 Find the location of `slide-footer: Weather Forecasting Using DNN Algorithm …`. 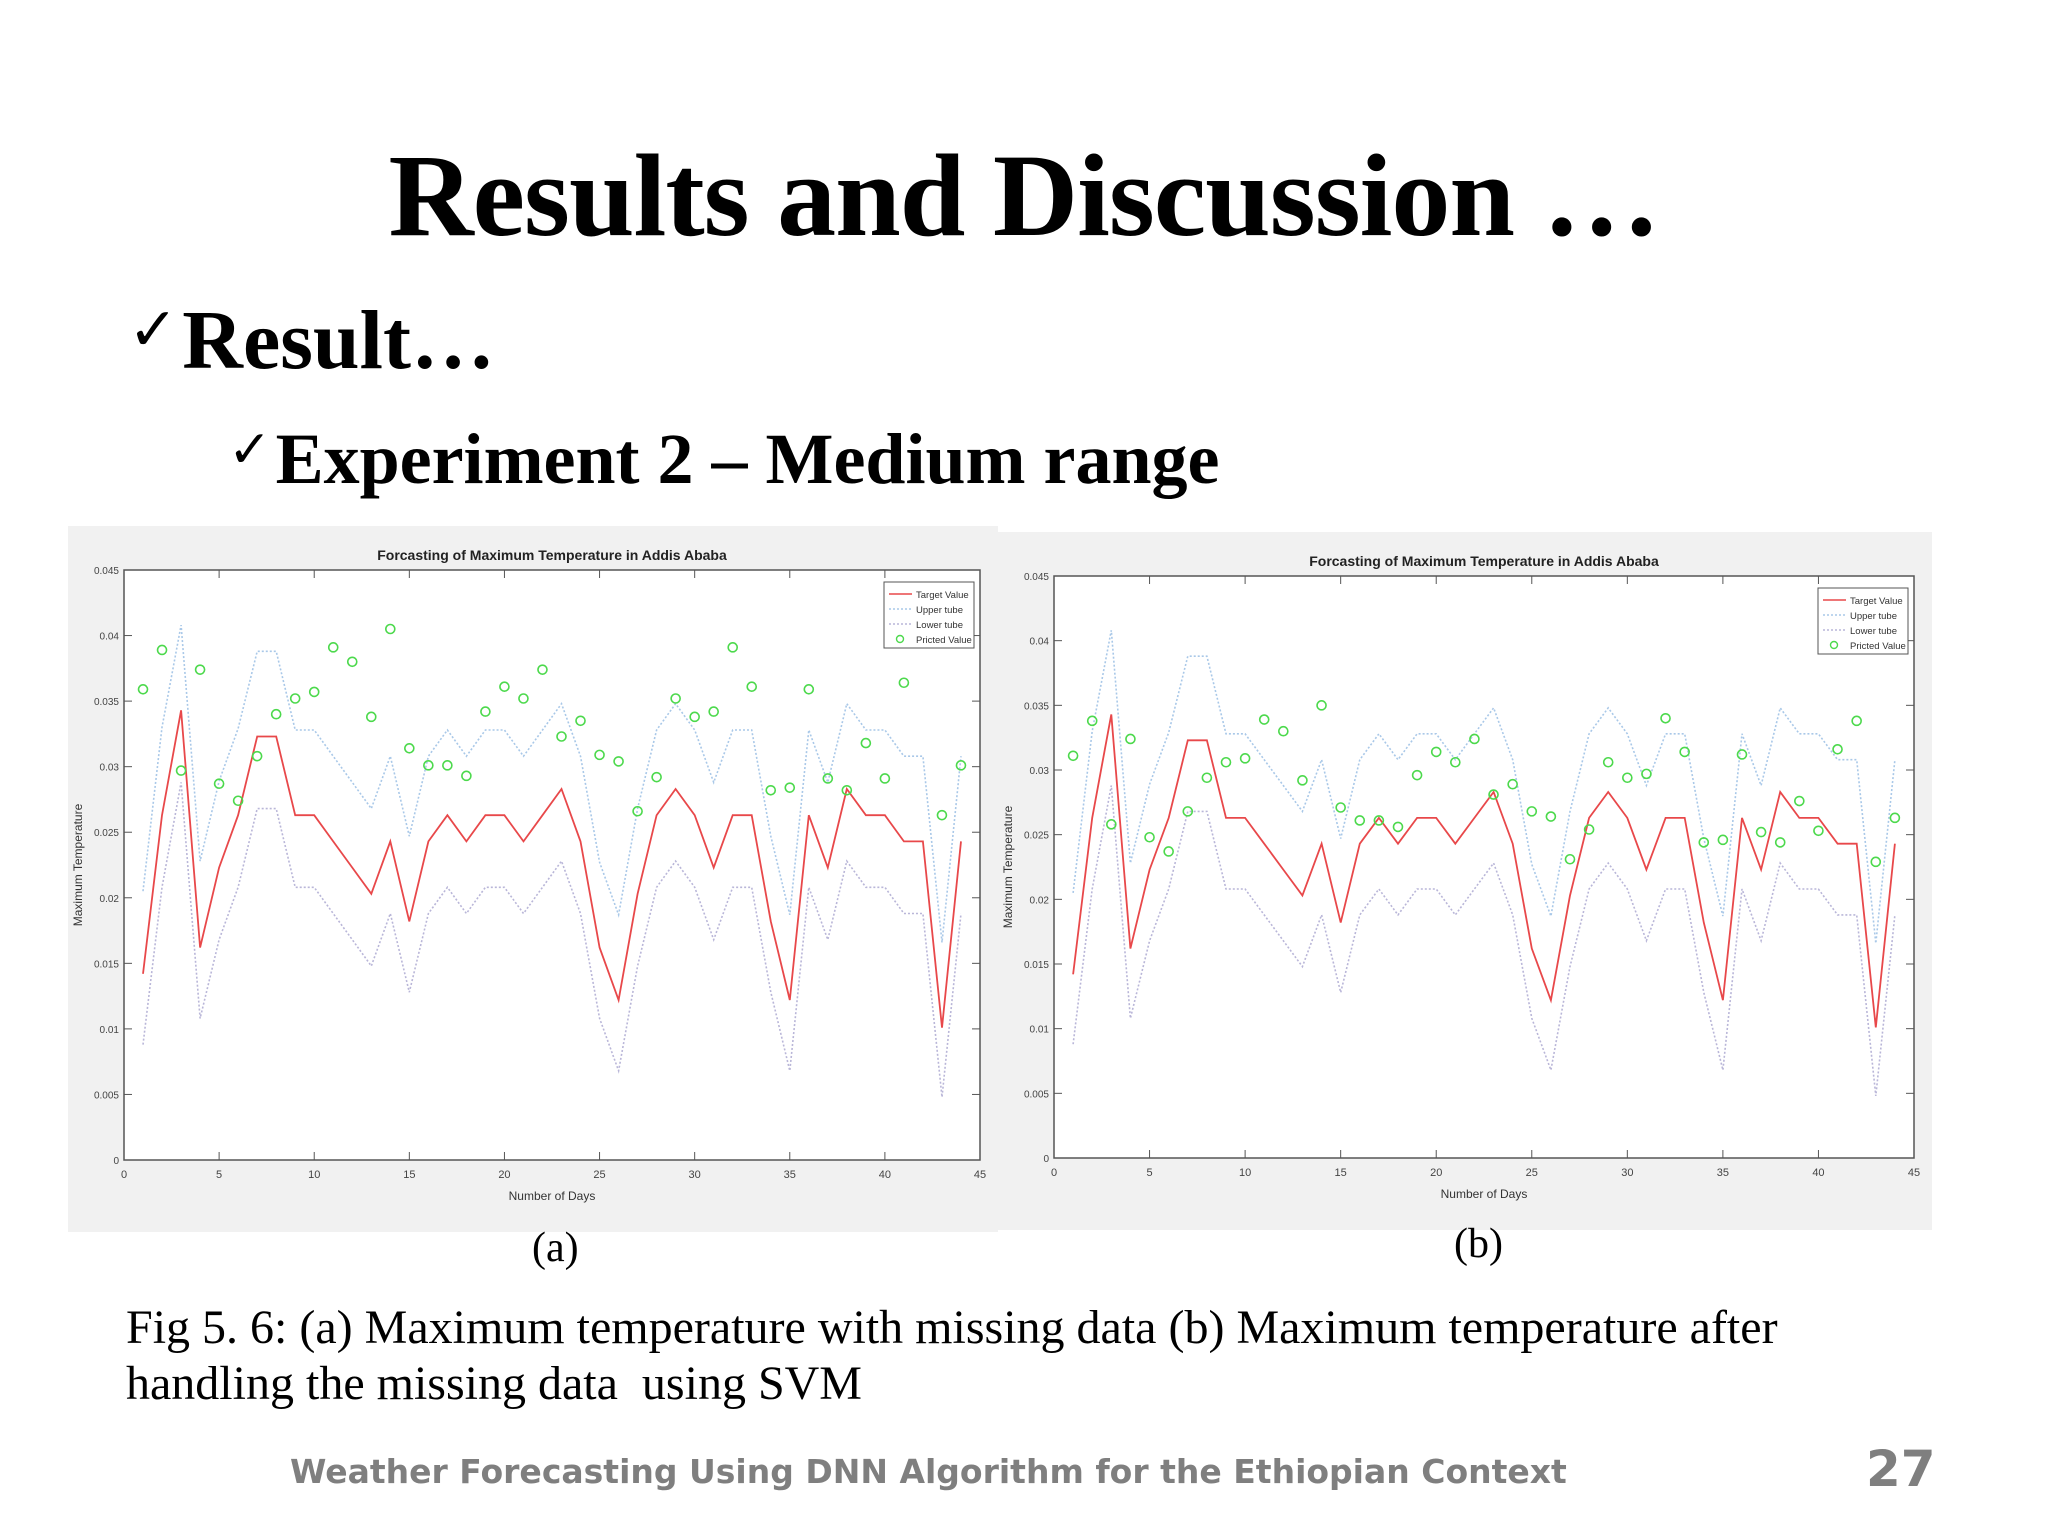

slide-footer: Weather Forecasting Using DNN Algorithm … is located at coordinates (928, 1471).